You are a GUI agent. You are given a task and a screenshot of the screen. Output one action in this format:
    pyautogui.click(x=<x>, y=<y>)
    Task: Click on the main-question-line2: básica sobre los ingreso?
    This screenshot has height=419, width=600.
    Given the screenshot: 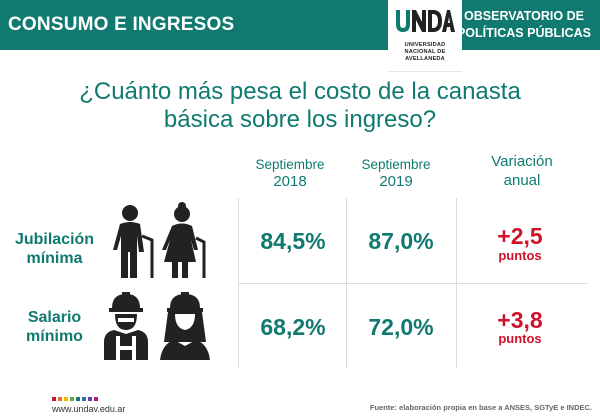 What is the action you would take?
    pyautogui.click(x=300, y=119)
    